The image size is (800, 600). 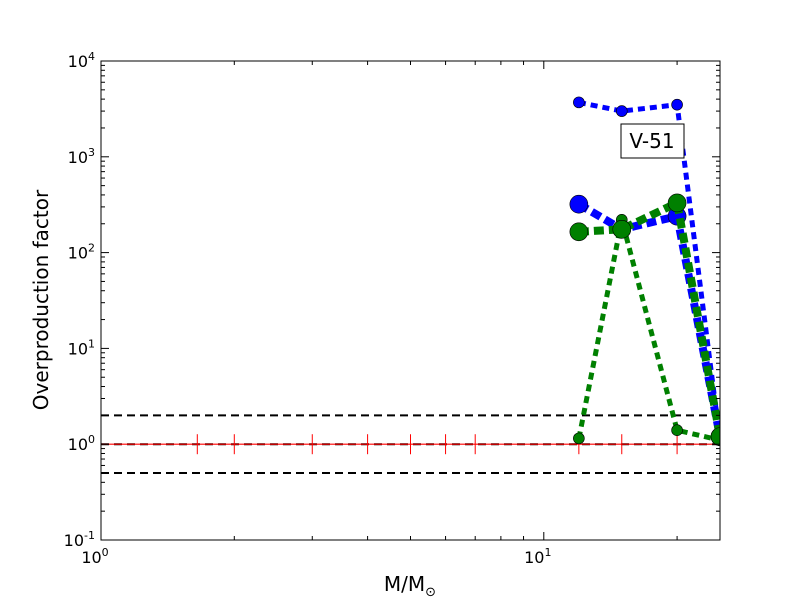 I want to click on y-tick-label-base-4: 10, so click(x=78, y=157).